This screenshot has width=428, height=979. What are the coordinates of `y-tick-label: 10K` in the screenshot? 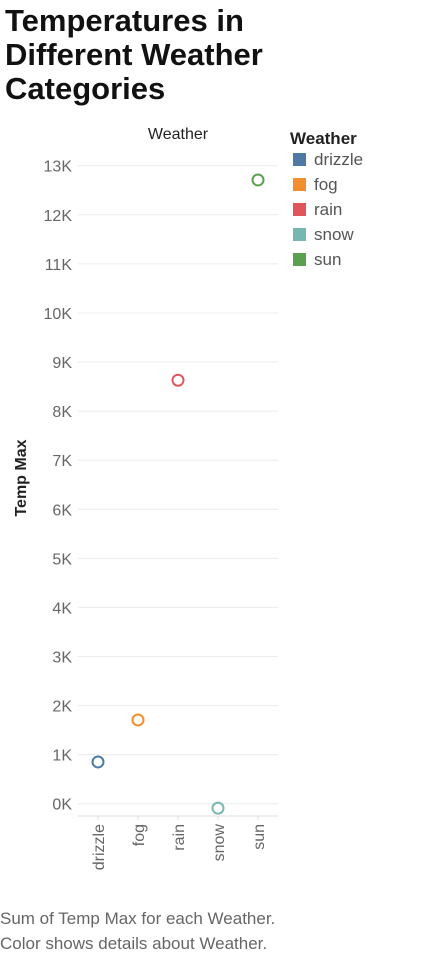 It's located at (58, 314).